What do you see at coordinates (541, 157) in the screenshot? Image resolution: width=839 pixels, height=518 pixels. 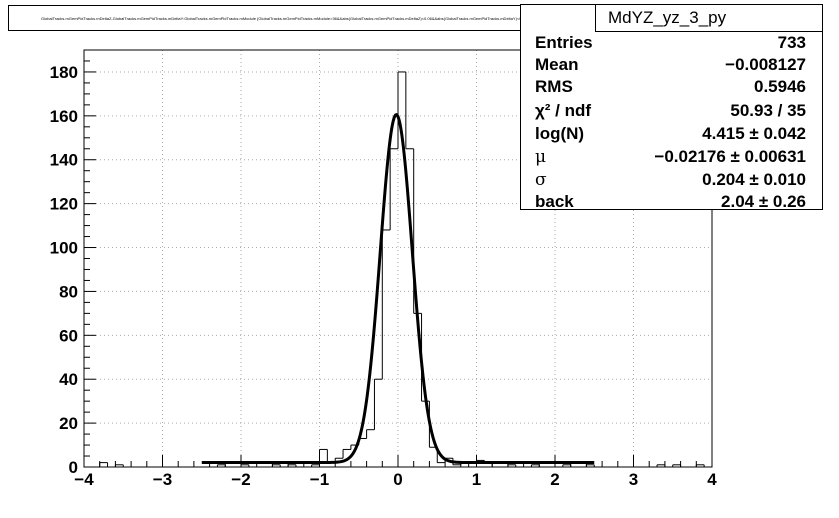 I see `stats-label: μ` at bounding box center [541, 157].